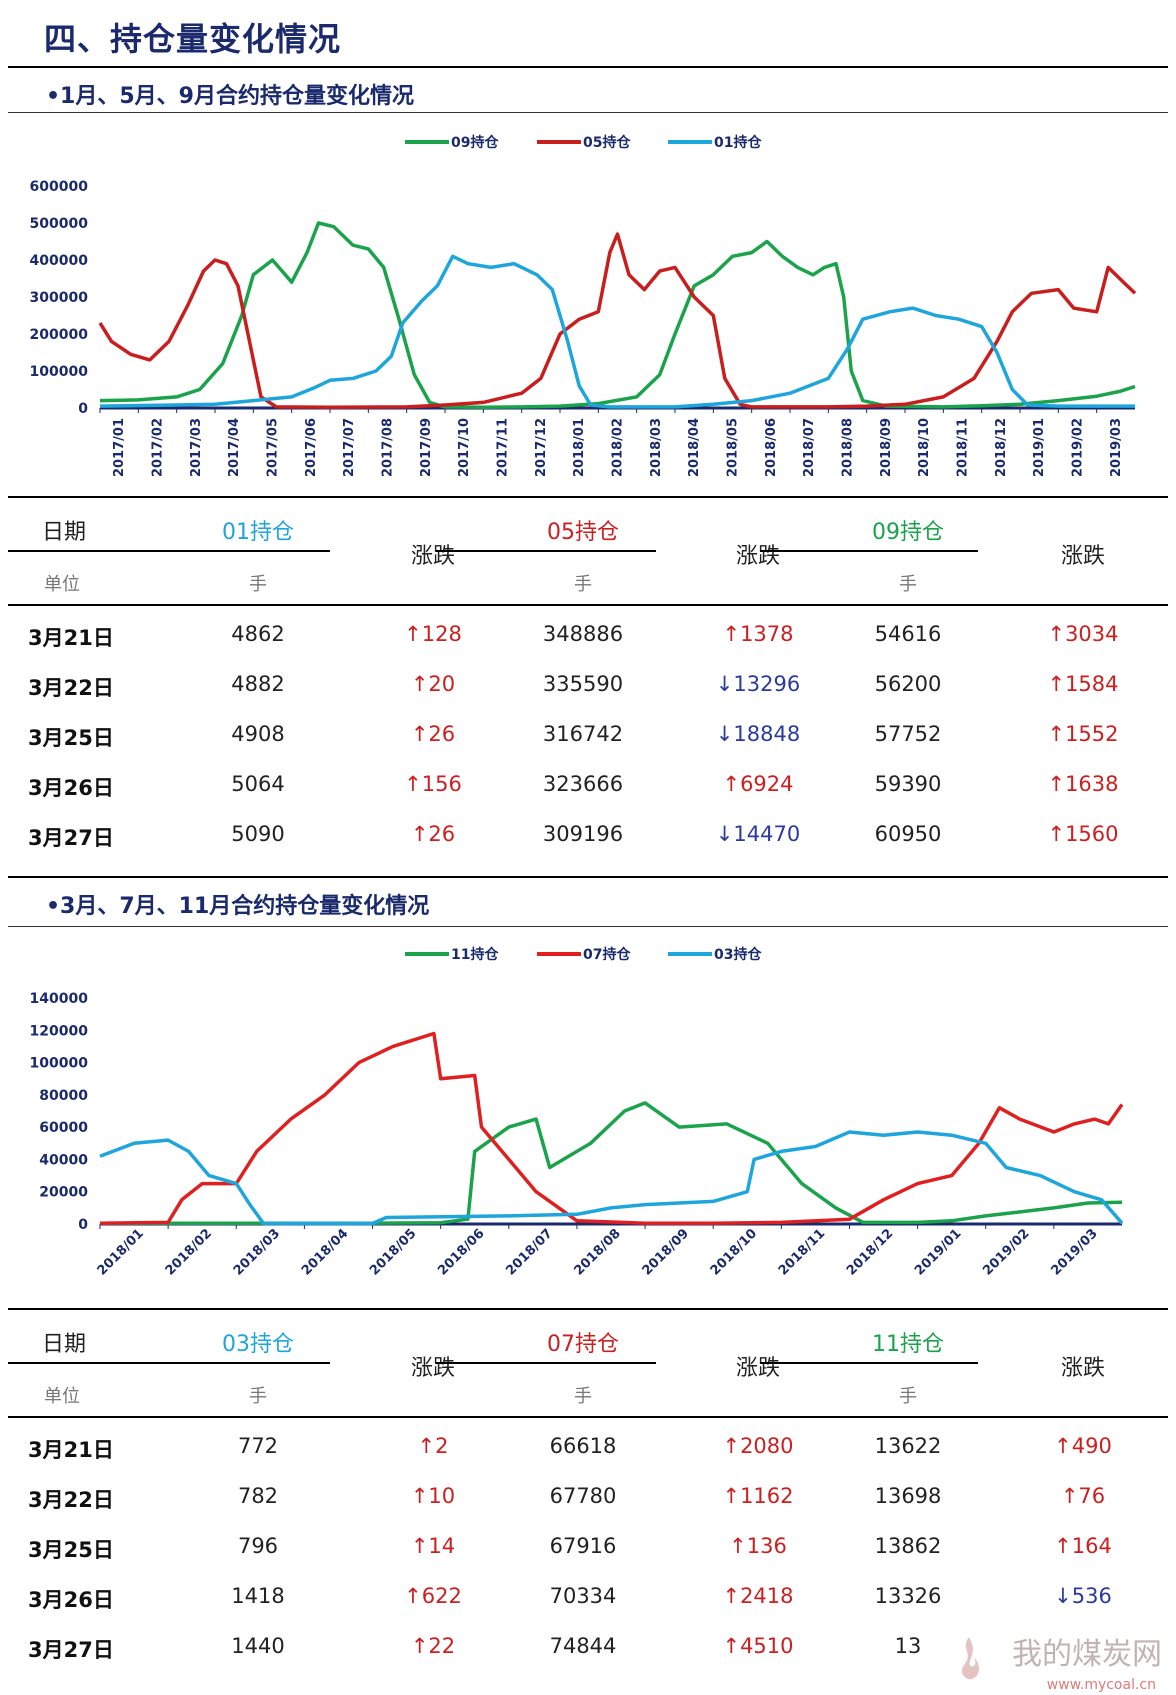  Describe the element at coordinates (848, 447) in the screenshot. I see `x-tick-label: 2018/08` at that location.